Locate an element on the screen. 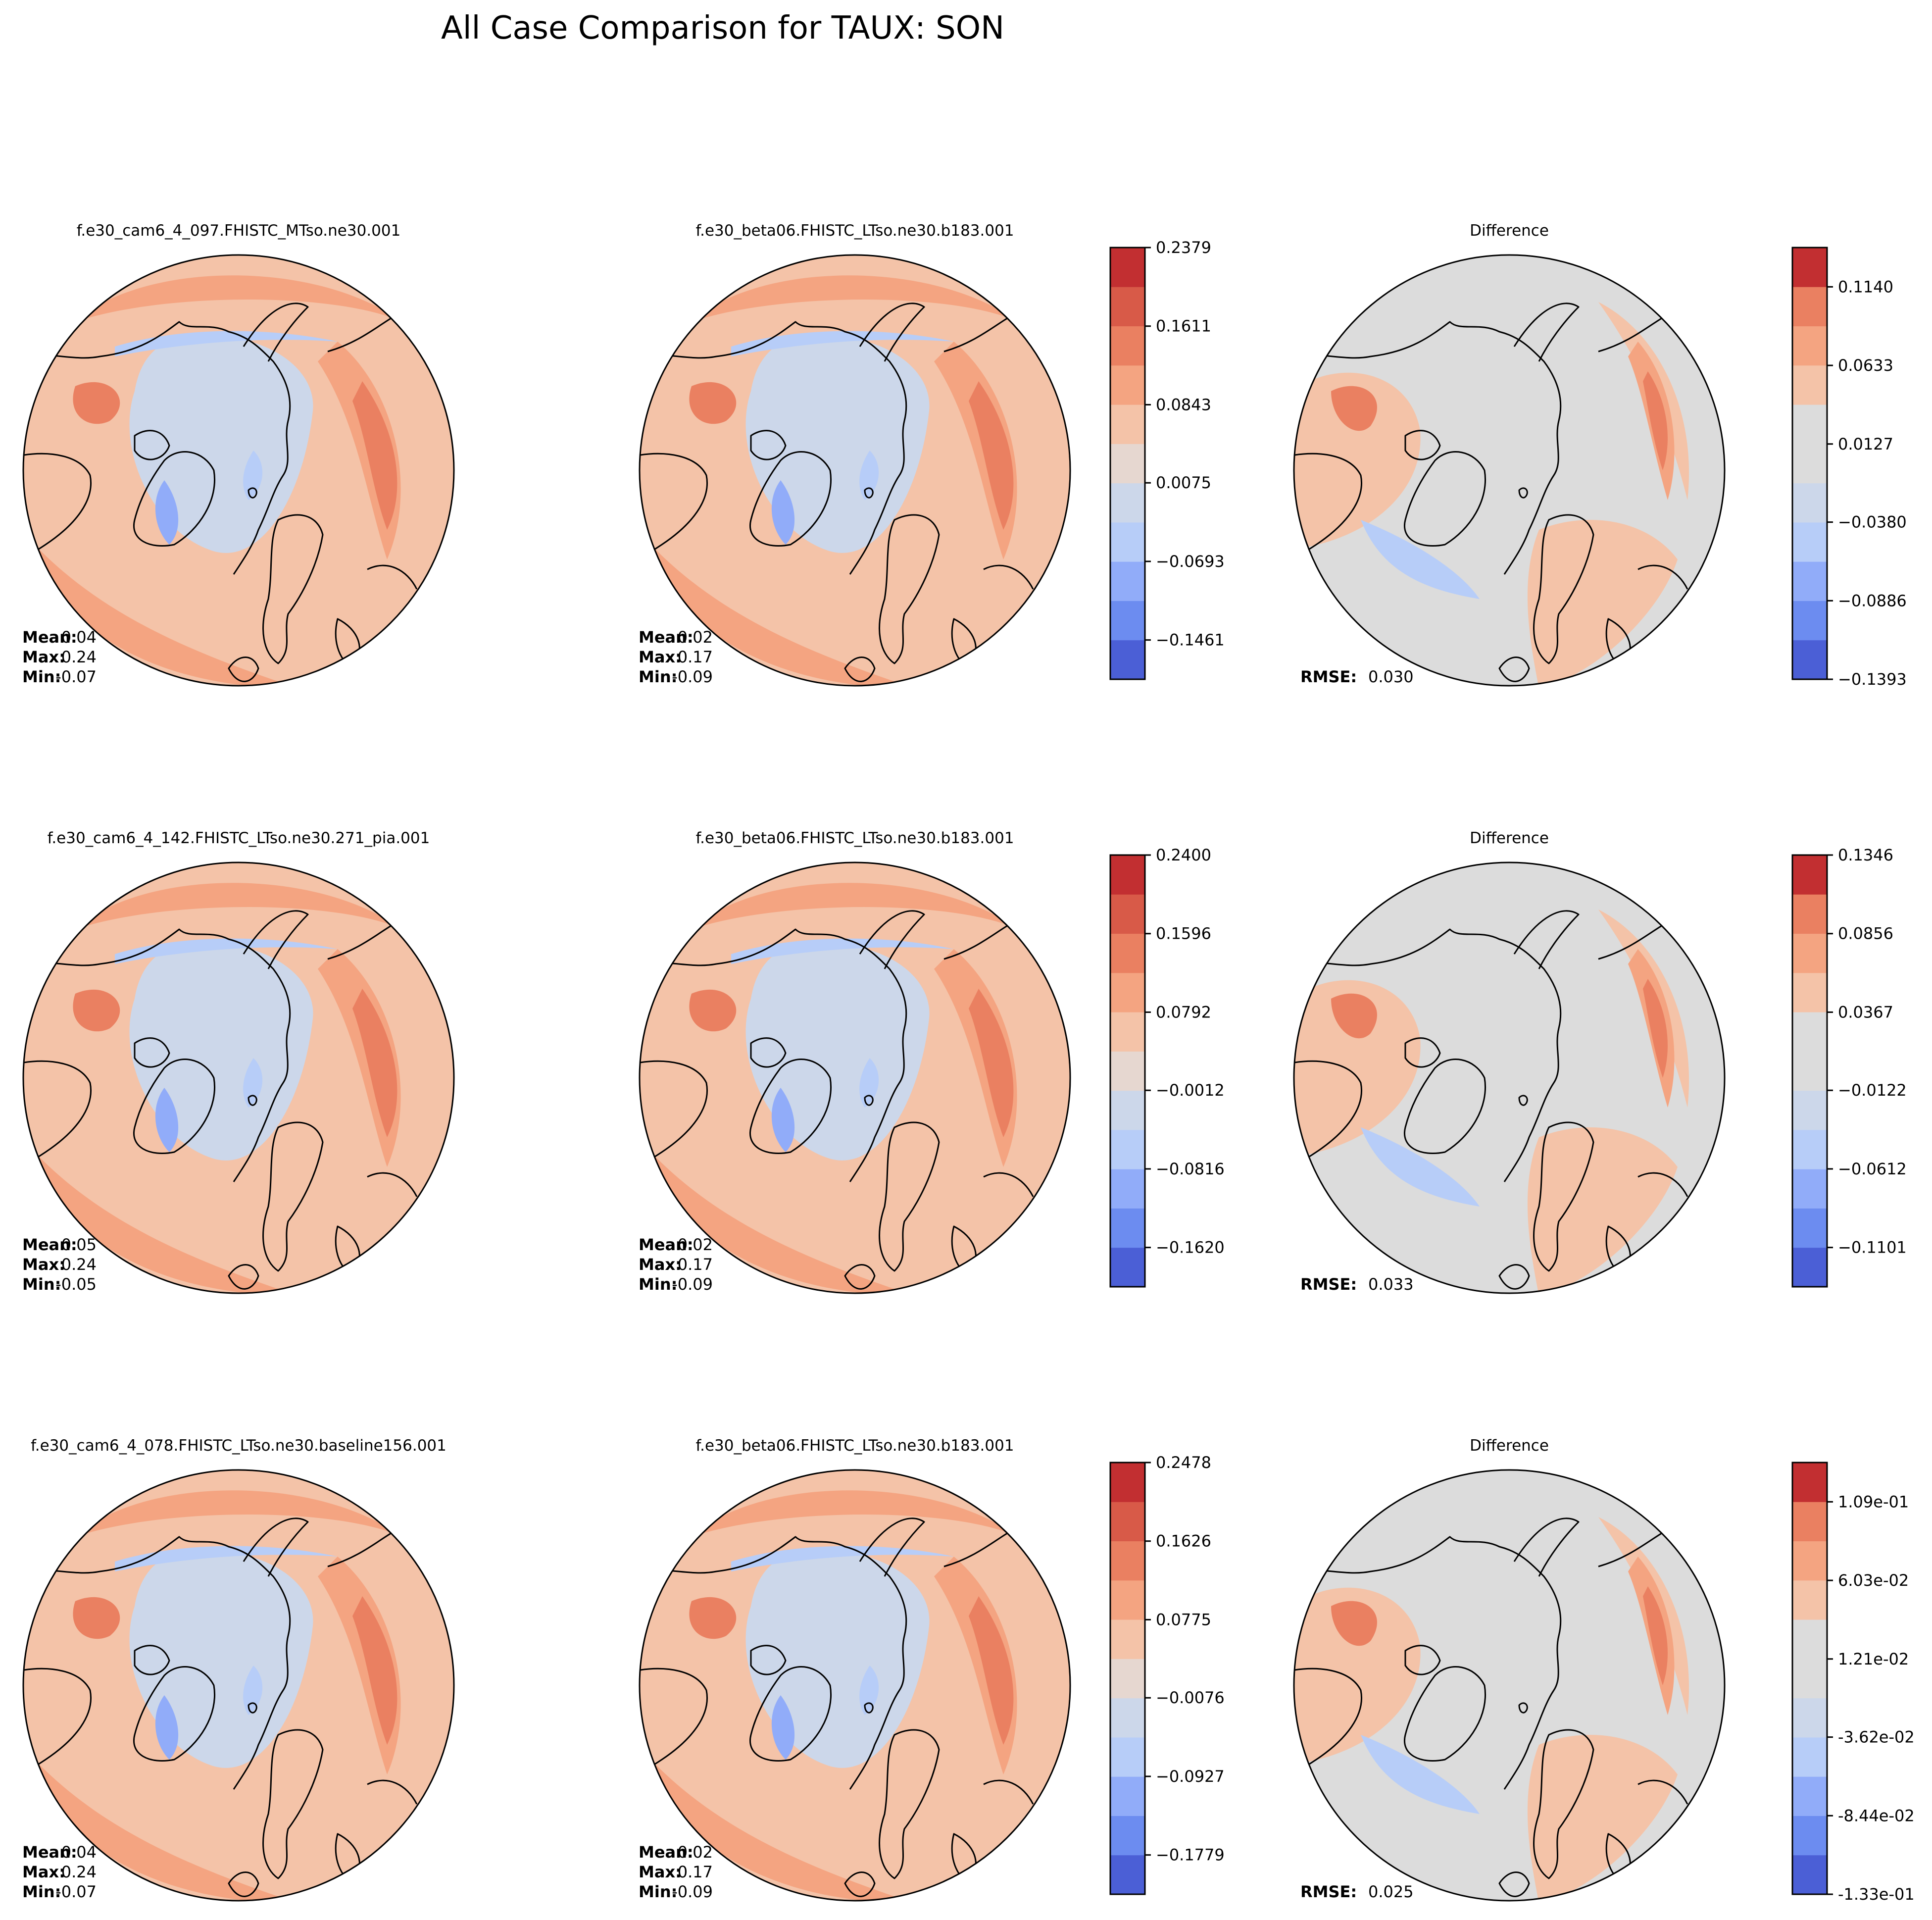 The width and height of the screenshot is (1932, 1920). colorbar-tick-label: −0.1779 is located at coordinates (1190, 1856).